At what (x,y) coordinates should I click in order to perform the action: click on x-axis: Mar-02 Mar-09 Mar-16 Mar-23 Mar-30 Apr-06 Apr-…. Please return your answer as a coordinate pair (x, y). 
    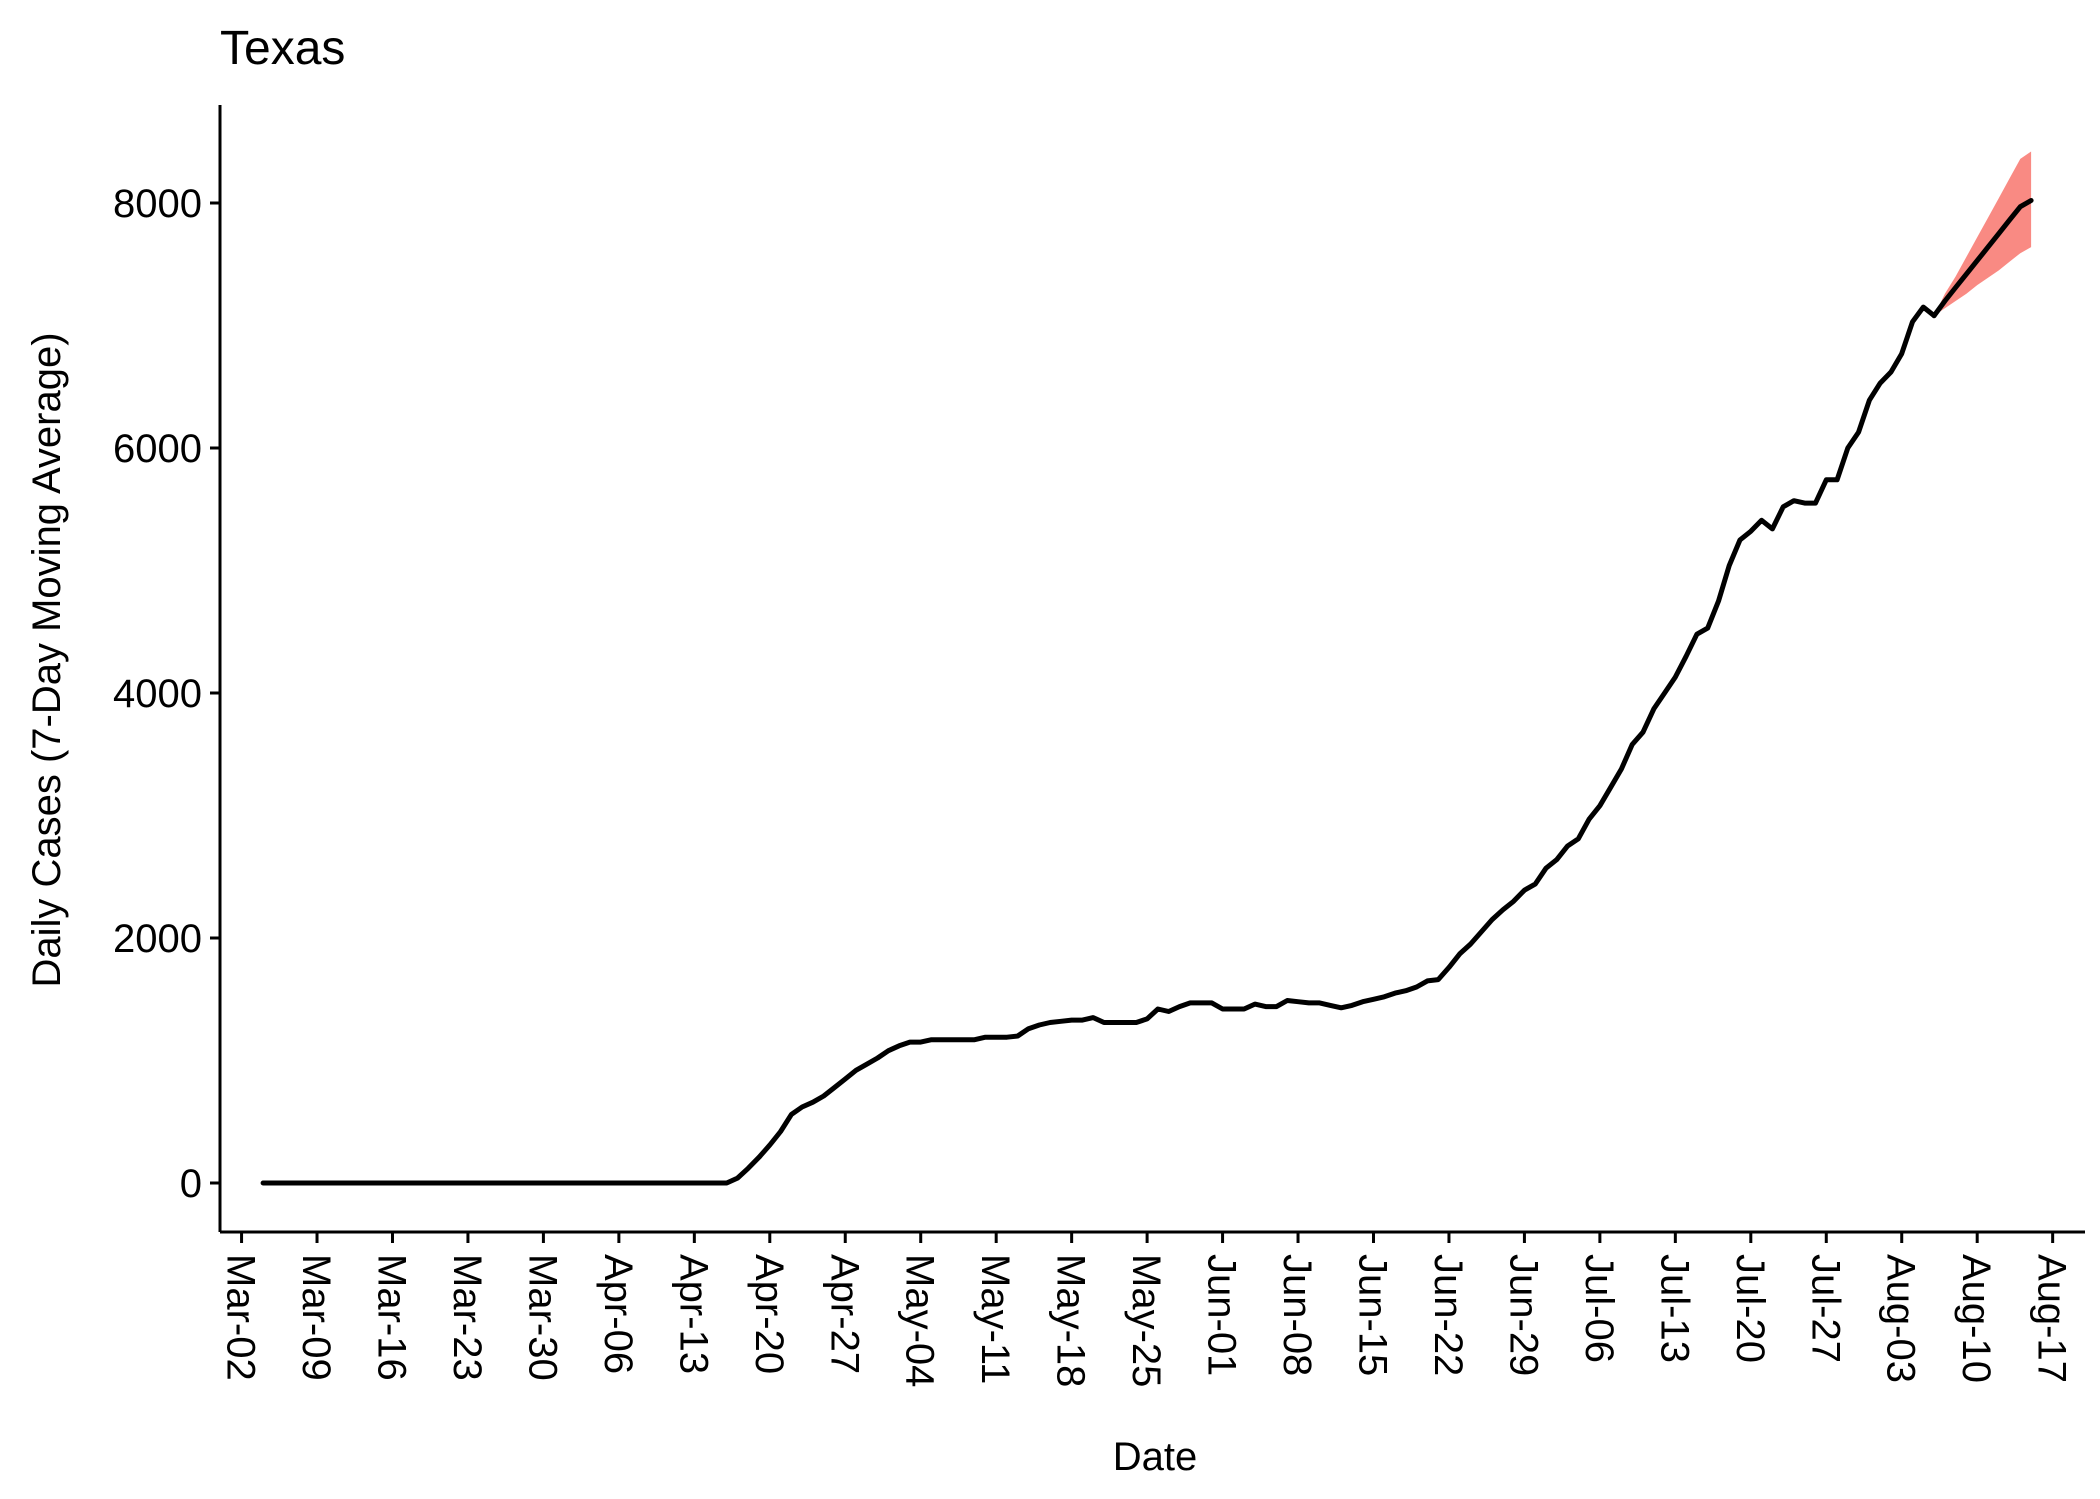
    Looking at the image, I should click on (1152, 1308).